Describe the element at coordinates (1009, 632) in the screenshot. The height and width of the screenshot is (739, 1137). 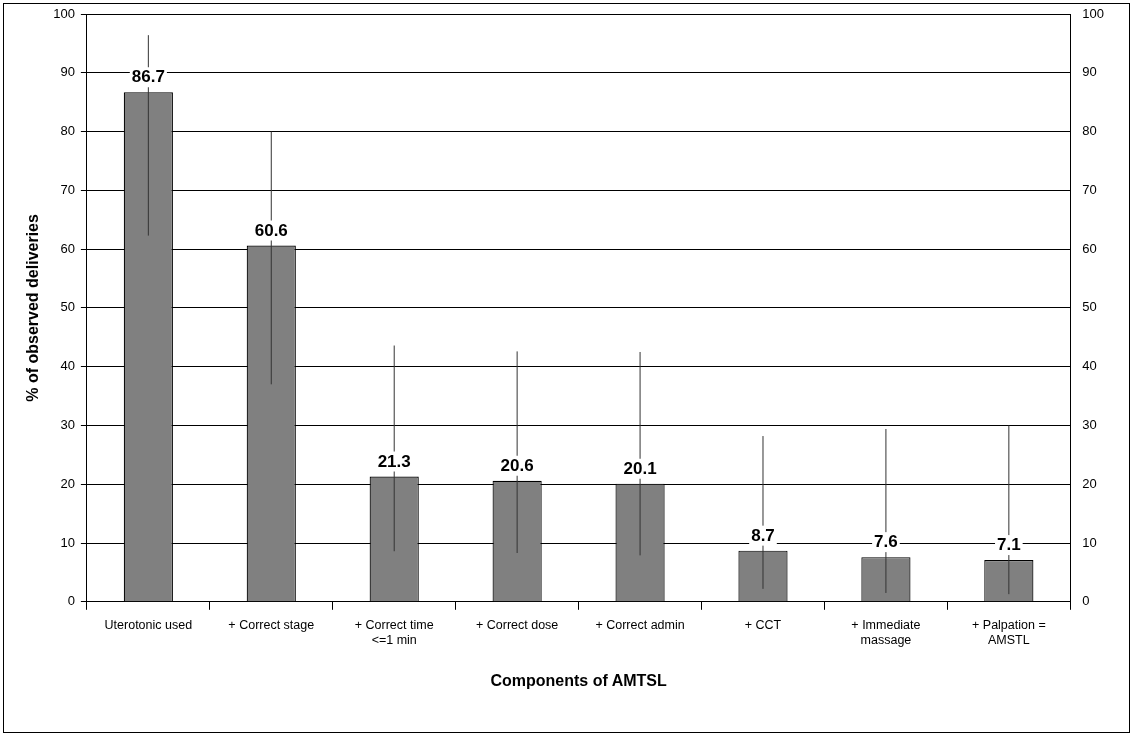
I see `x-tick-label: + Palpation = AMSTL` at that location.